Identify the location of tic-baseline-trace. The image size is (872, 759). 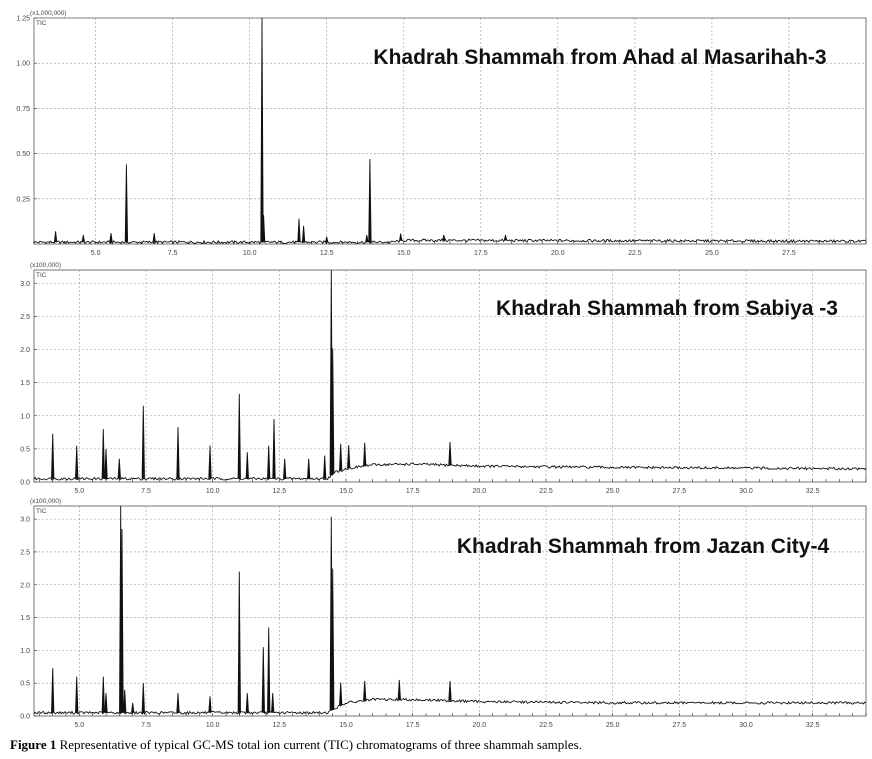
(450, 706).